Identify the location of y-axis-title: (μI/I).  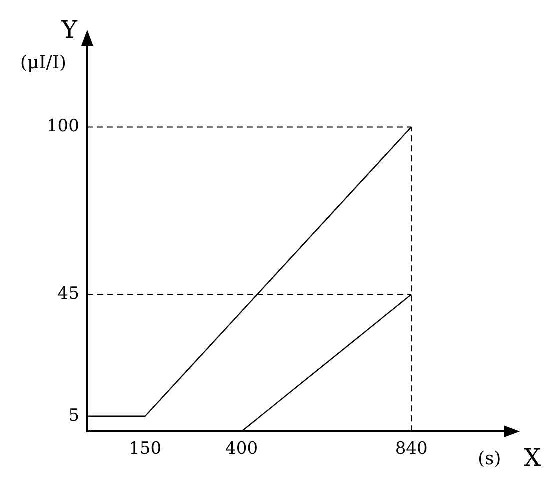
(43, 63).